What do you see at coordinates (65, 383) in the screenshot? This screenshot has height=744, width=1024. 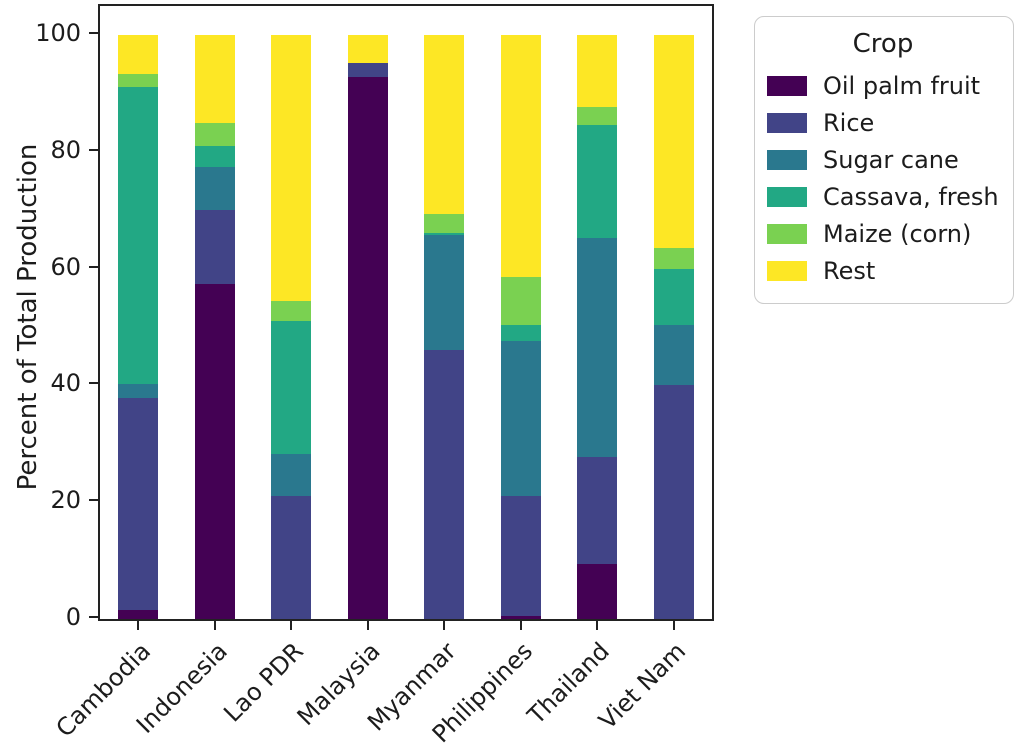 I see `y-tick-label: 40` at bounding box center [65, 383].